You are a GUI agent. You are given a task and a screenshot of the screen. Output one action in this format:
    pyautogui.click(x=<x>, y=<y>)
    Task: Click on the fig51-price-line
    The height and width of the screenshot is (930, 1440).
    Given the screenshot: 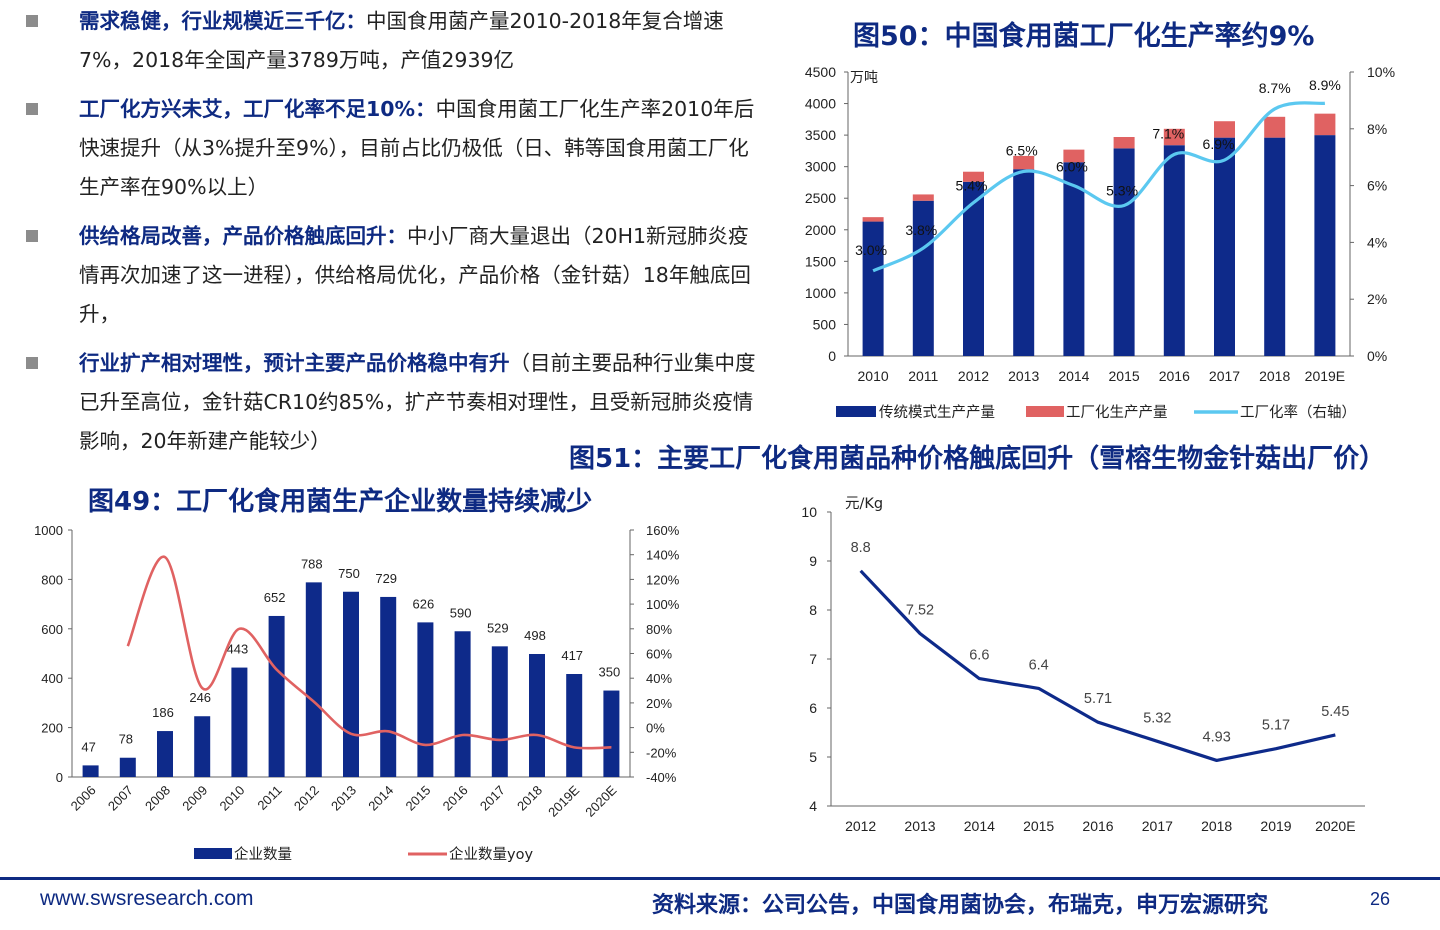 What is the action you would take?
    pyautogui.click(x=1097, y=666)
    